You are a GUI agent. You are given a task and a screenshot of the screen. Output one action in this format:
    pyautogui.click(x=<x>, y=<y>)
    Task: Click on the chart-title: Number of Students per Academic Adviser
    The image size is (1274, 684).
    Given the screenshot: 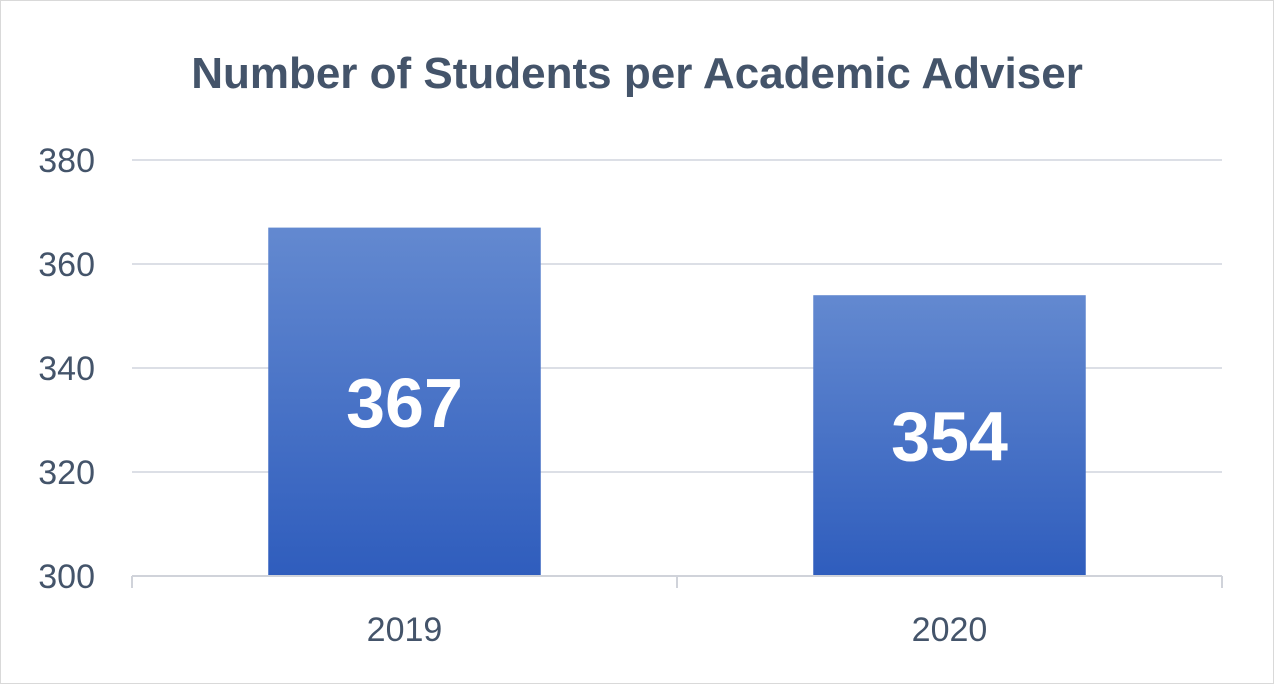 What is the action you would take?
    pyautogui.click(x=637, y=73)
    